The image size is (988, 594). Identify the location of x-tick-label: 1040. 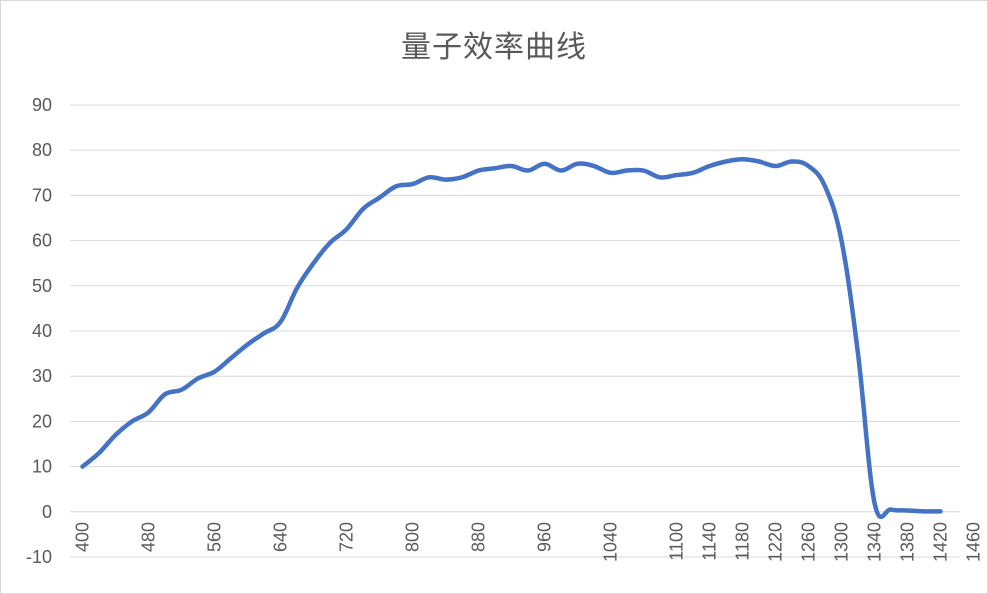
(611, 542).